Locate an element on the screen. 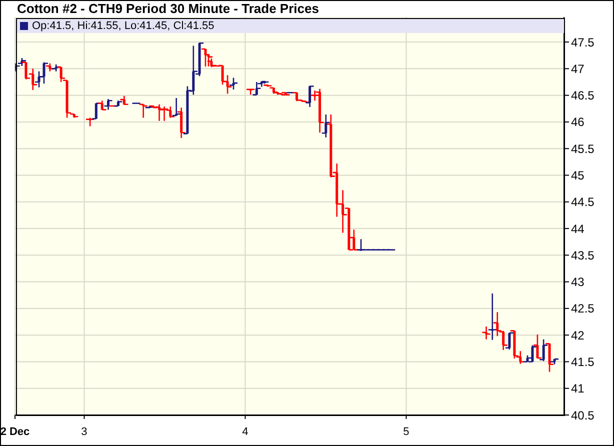 Image resolution: width=614 pixels, height=446 pixels. x-tick-label: 2 Dec is located at coordinates (15, 432).